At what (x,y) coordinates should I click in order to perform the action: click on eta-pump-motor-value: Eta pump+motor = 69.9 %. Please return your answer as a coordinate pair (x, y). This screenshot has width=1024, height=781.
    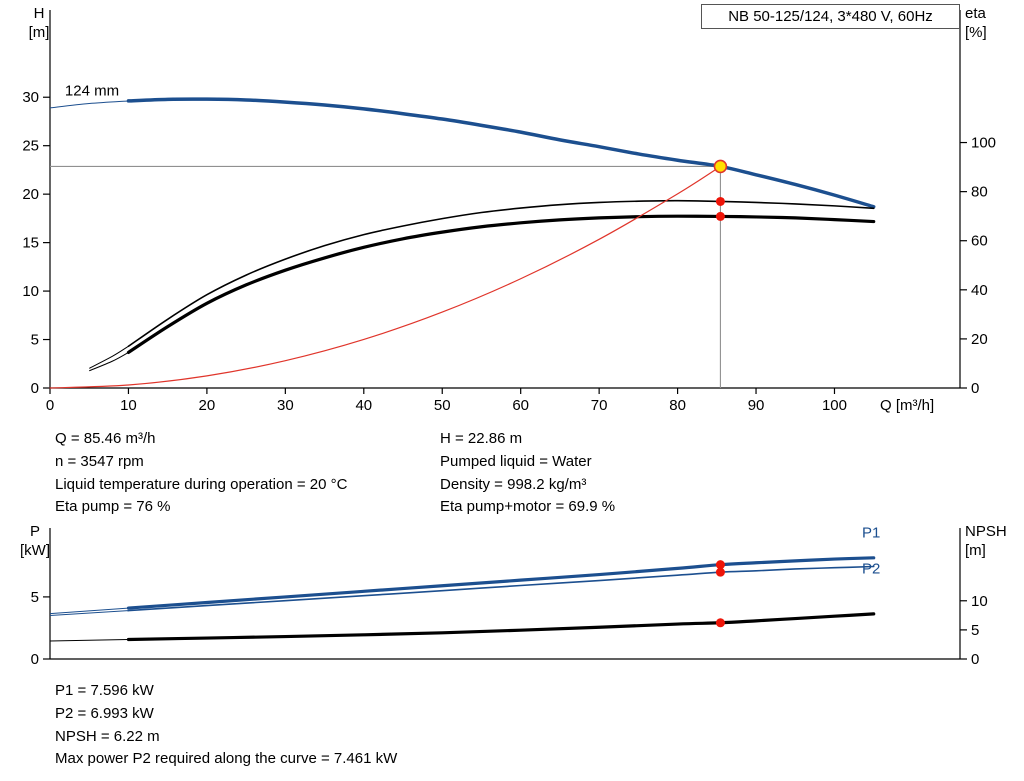
    Looking at the image, I should click on (528, 507).